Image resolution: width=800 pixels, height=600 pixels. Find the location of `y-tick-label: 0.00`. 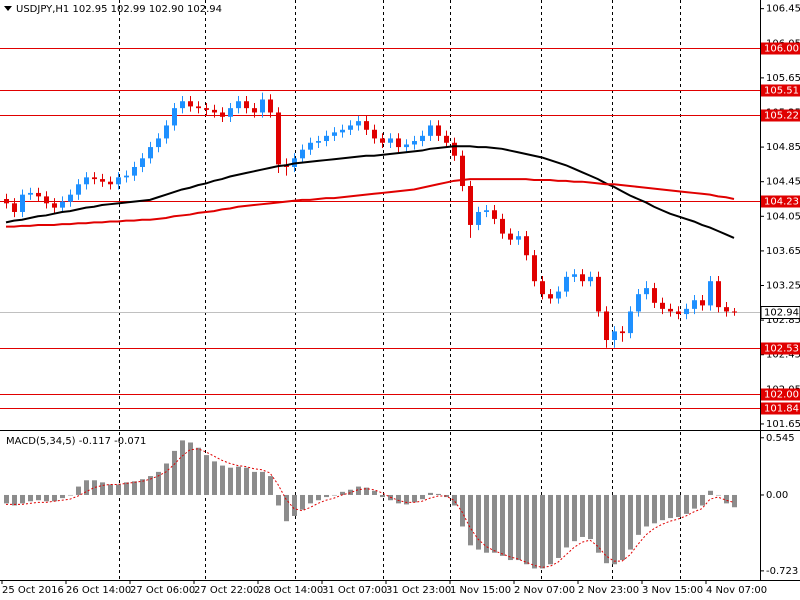

y-tick-label: 0.00 is located at coordinates (777, 495).